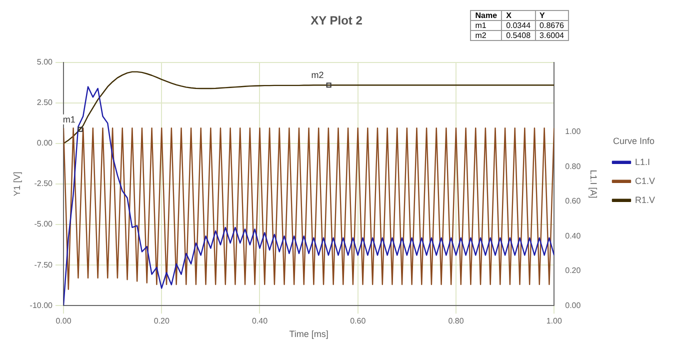 This screenshot has height=348, width=673. Describe the element at coordinates (519, 25) in the screenshot. I see `text: 0.0344` at that location.